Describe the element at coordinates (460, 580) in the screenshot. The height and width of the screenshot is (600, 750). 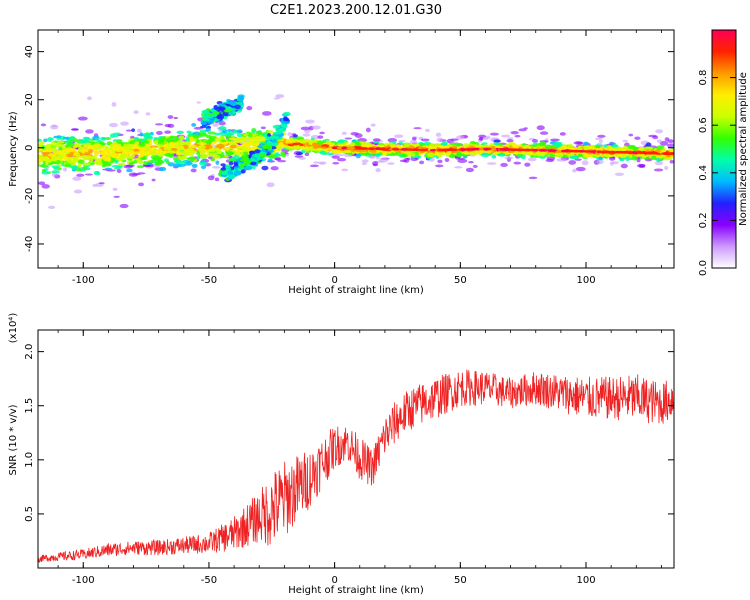
I see `x-tick-label: 50` at that location.